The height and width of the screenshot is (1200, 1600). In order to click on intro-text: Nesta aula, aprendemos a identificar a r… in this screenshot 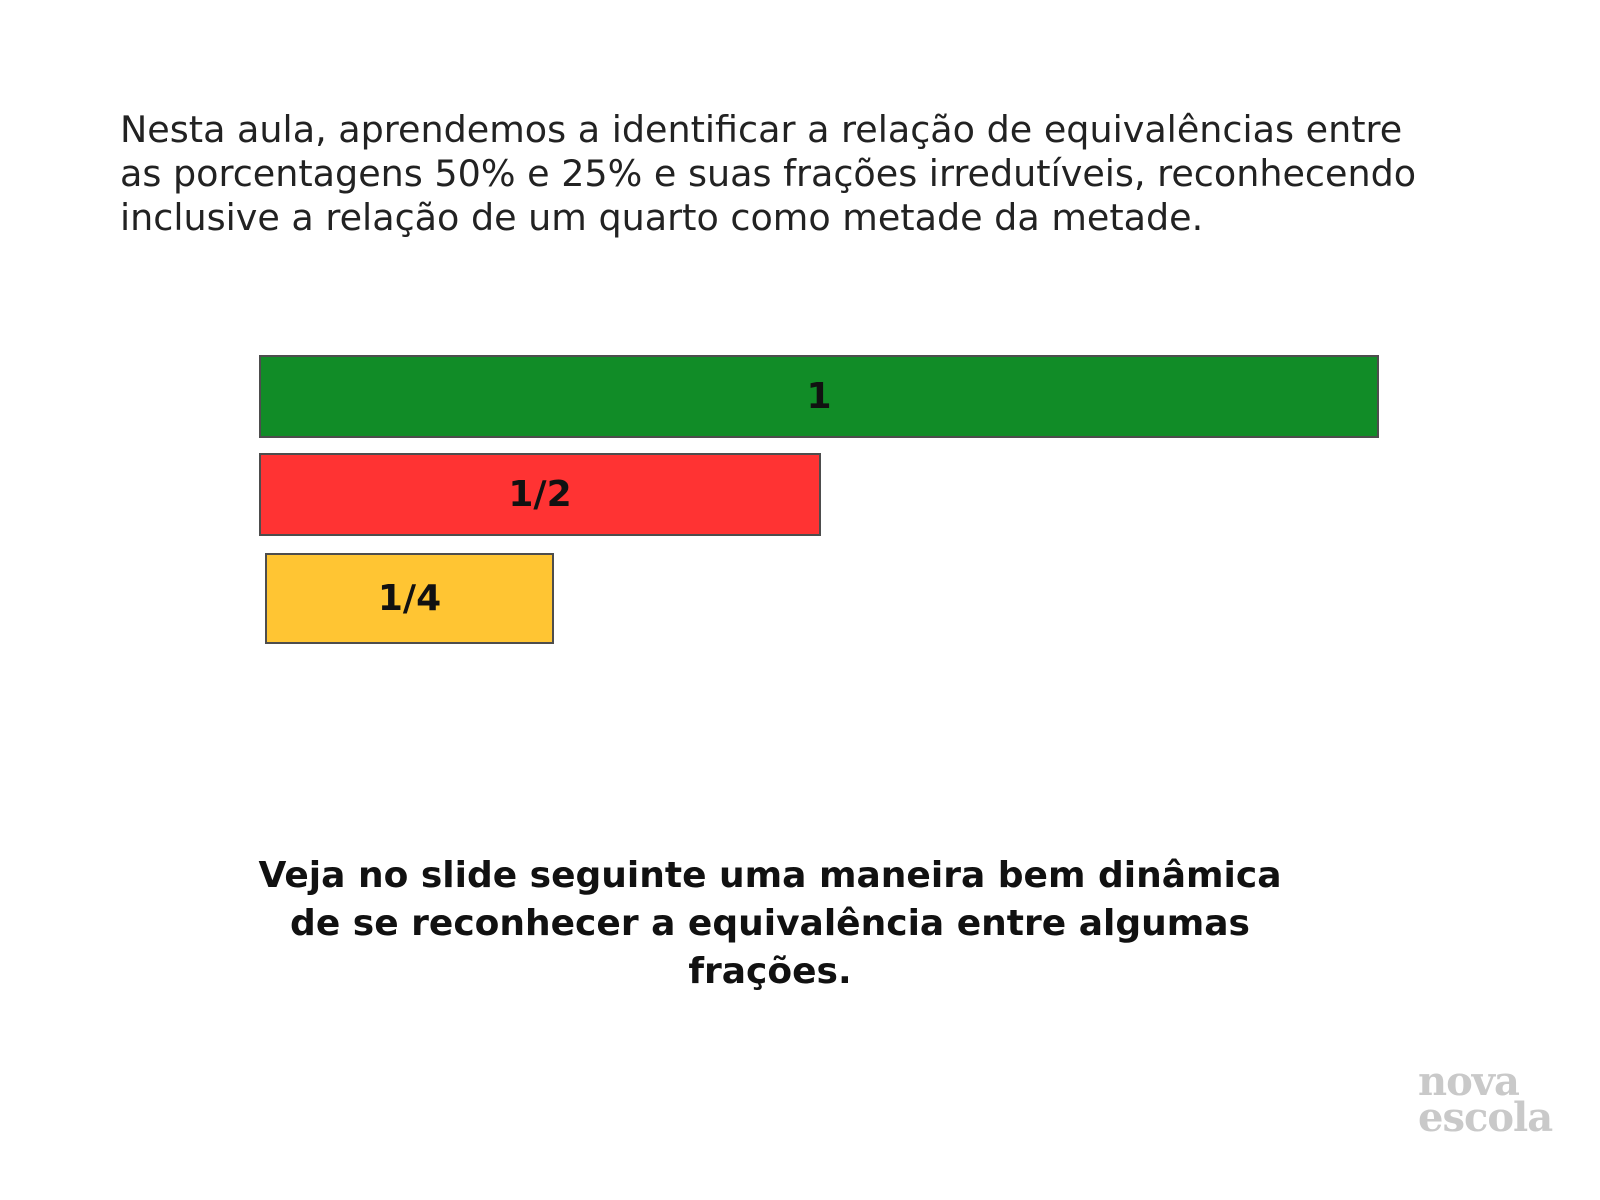, I will do `click(790, 174)`.